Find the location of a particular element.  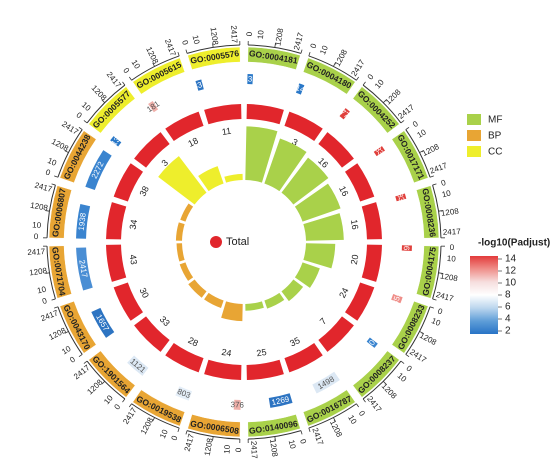

background-count-label: 803 is located at coordinates (184, 393).